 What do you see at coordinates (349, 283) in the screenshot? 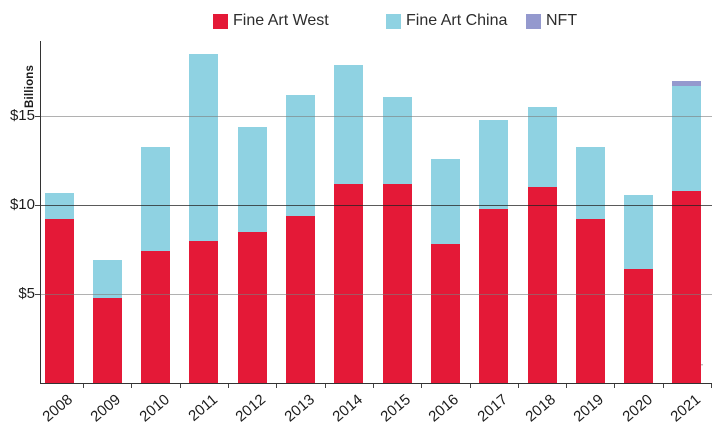
I see `bar-segment-fine-art-west-2014` at bounding box center [349, 283].